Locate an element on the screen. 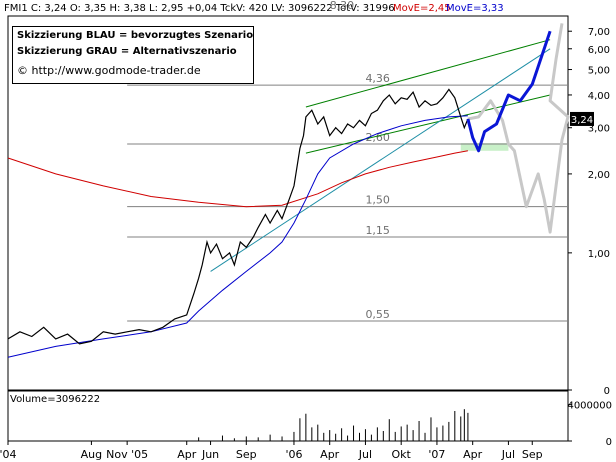 Image resolution: width=616 pixels, height=462 pixels. y-tick-label-5: 6,00 is located at coordinates (599, 50).